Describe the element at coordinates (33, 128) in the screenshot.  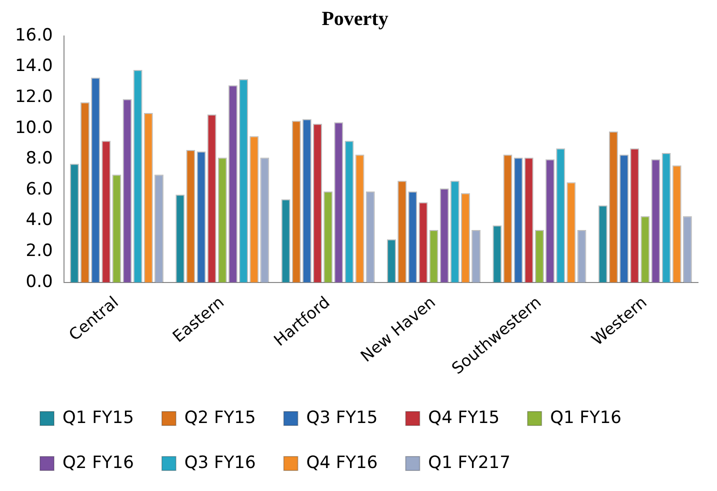
I see `y-tick-label: 10.0` at that location.